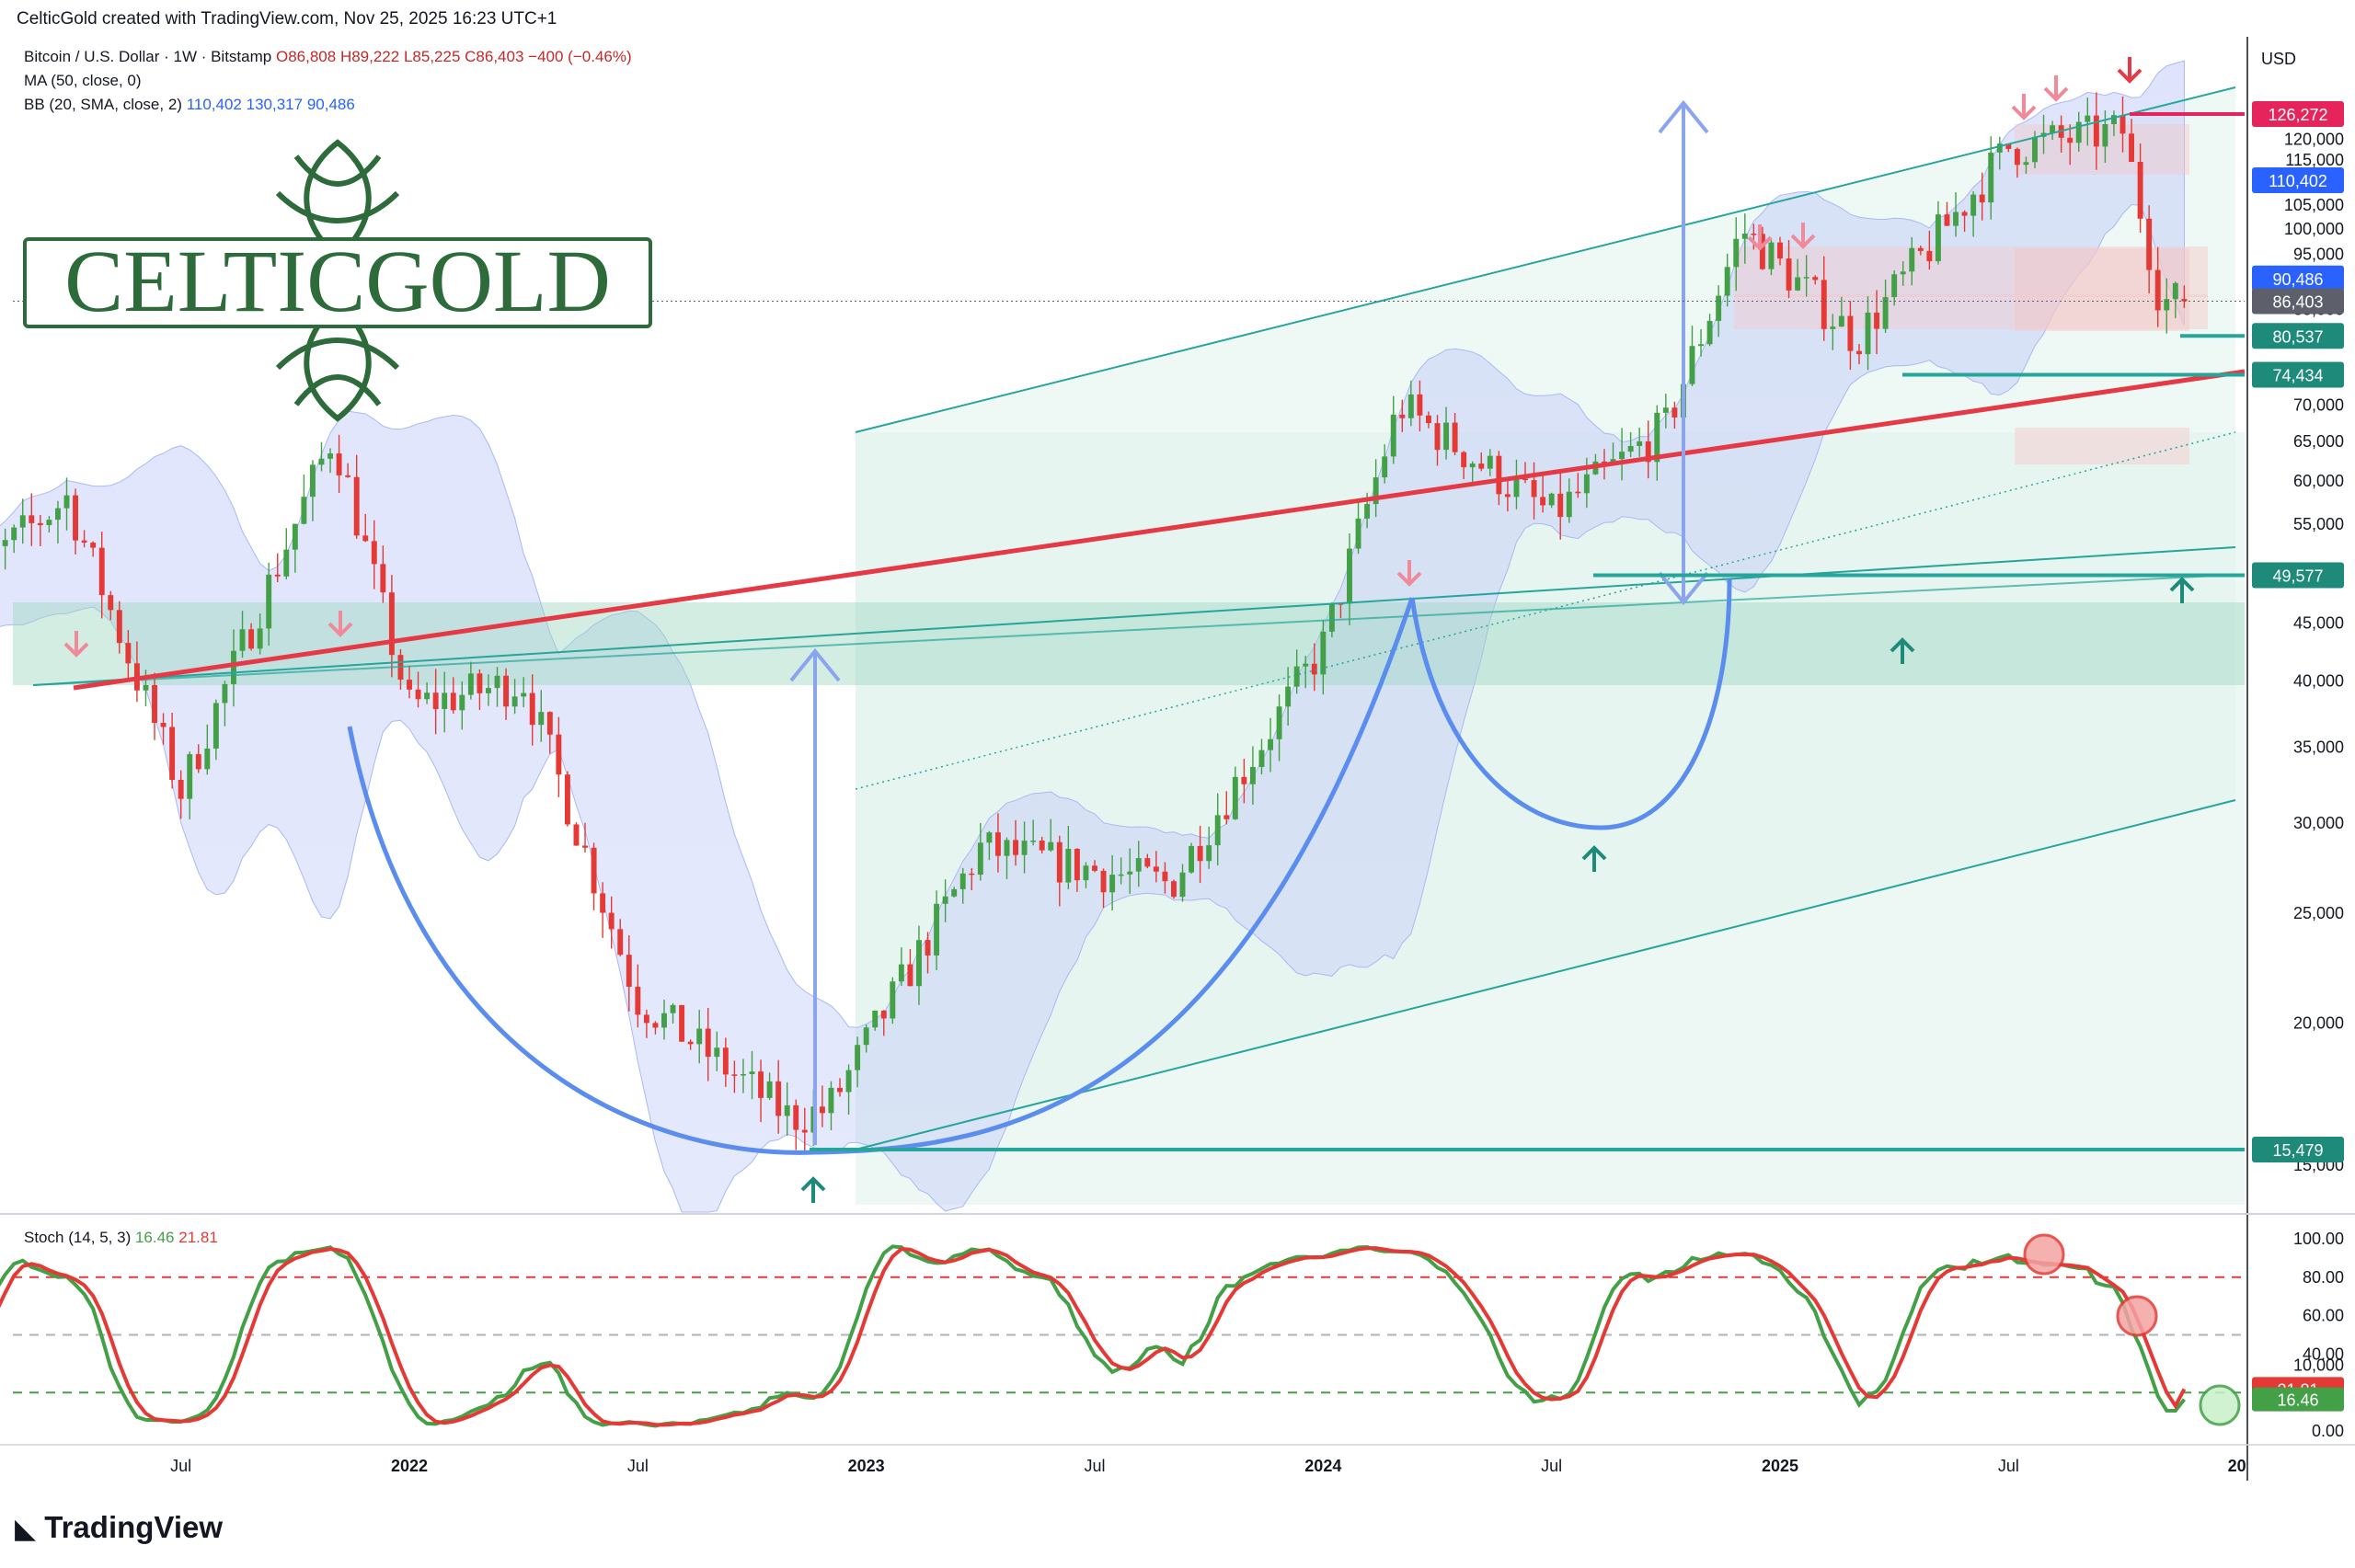 Image resolution: width=2355 pixels, height=1568 pixels. I want to click on price-tick-label: 25,000, so click(2318, 913).